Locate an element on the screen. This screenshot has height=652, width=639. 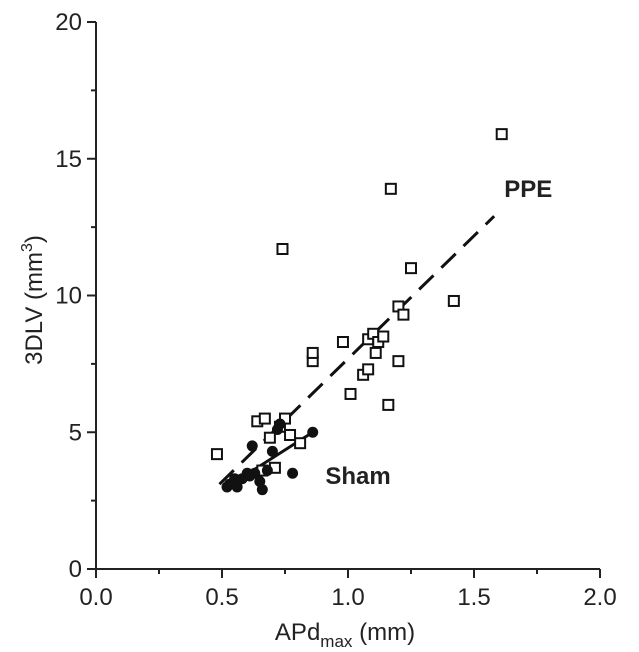
x-ticks: 0.0 0.5 1.0 1.5 2.0 is located at coordinates (348, 590).